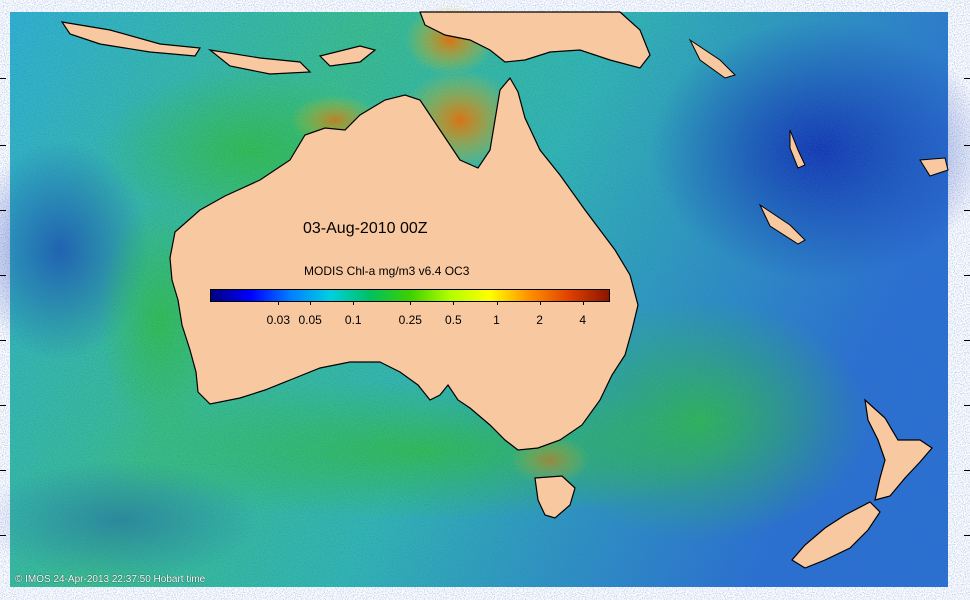  I want to click on nz-south-island-land, so click(836, 535).